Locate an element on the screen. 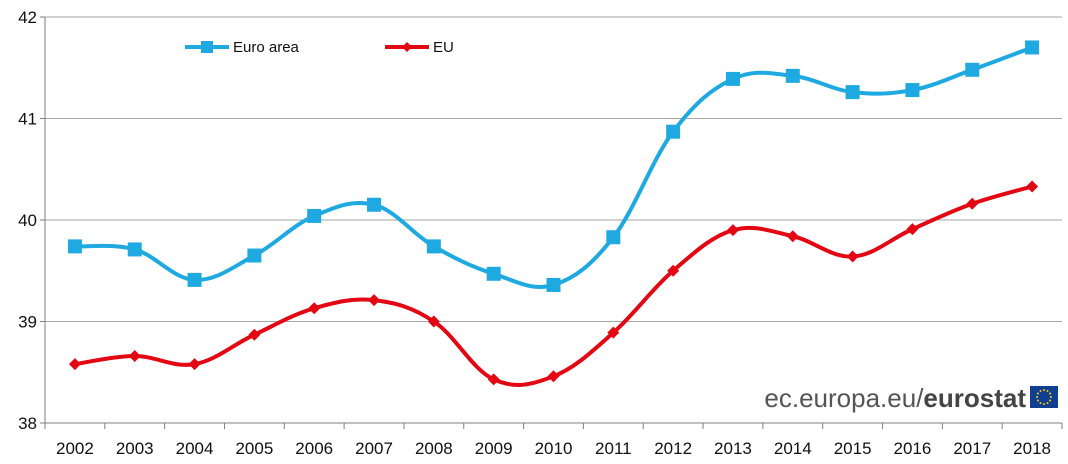  x-tick-label: 2009 is located at coordinates (494, 448).